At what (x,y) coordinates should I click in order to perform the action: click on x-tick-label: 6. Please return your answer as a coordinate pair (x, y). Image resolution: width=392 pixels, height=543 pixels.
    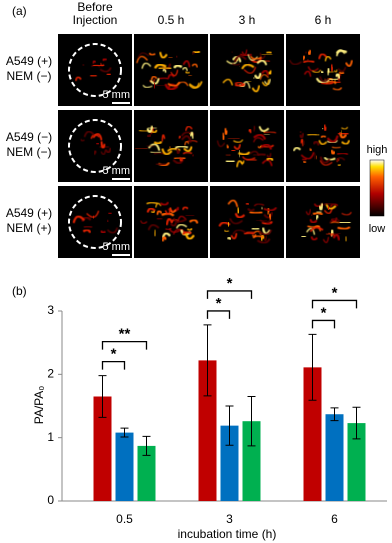
    Looking at the image, I should click on (334, 519).